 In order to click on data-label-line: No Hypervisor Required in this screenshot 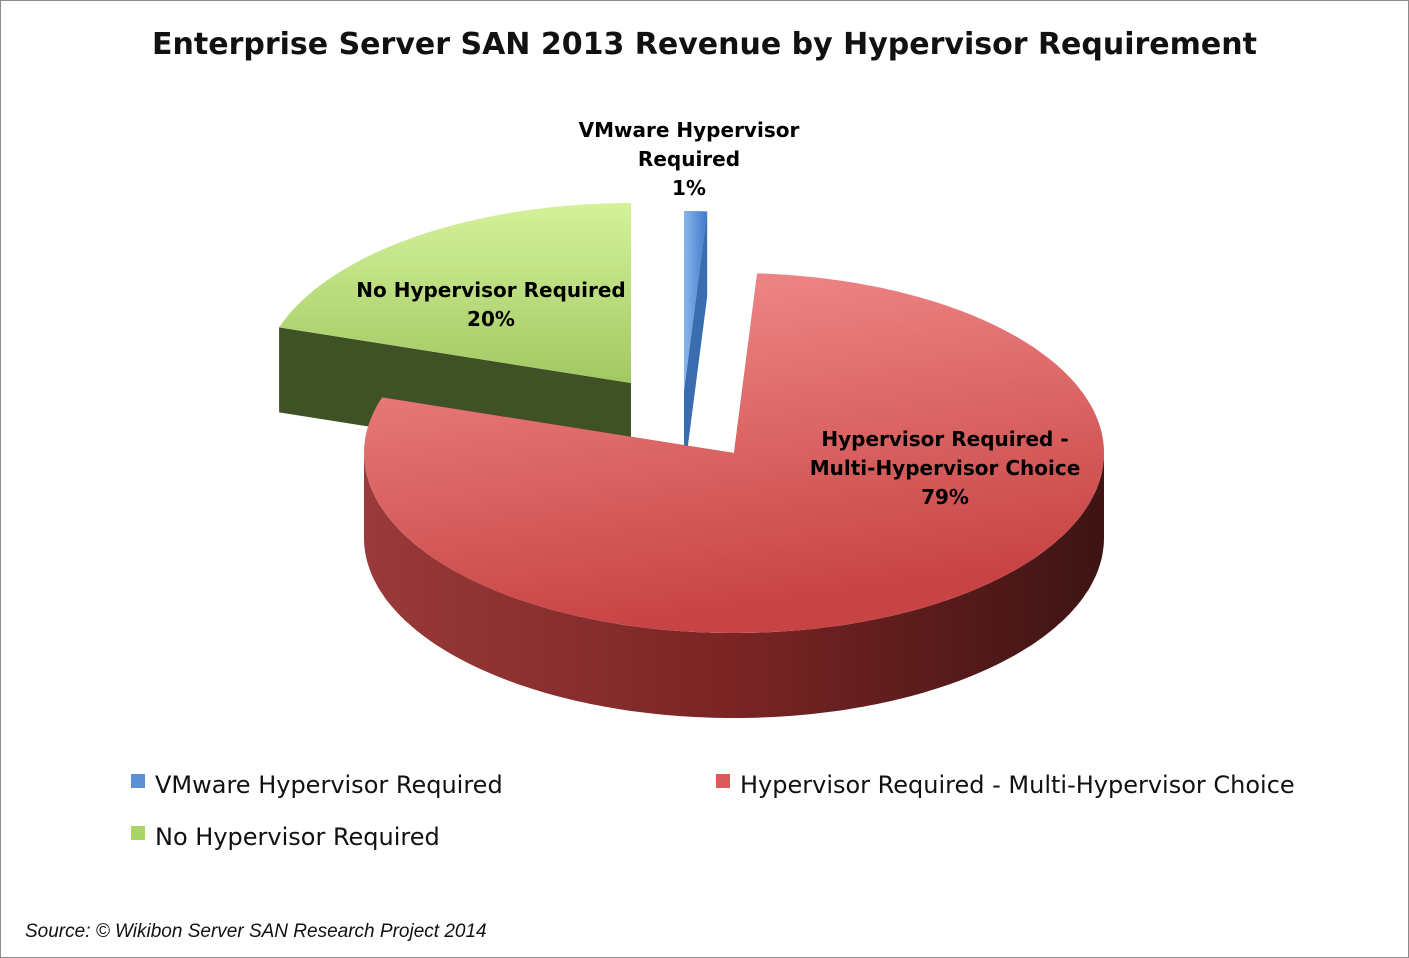, I will do `click(491, 290)`.